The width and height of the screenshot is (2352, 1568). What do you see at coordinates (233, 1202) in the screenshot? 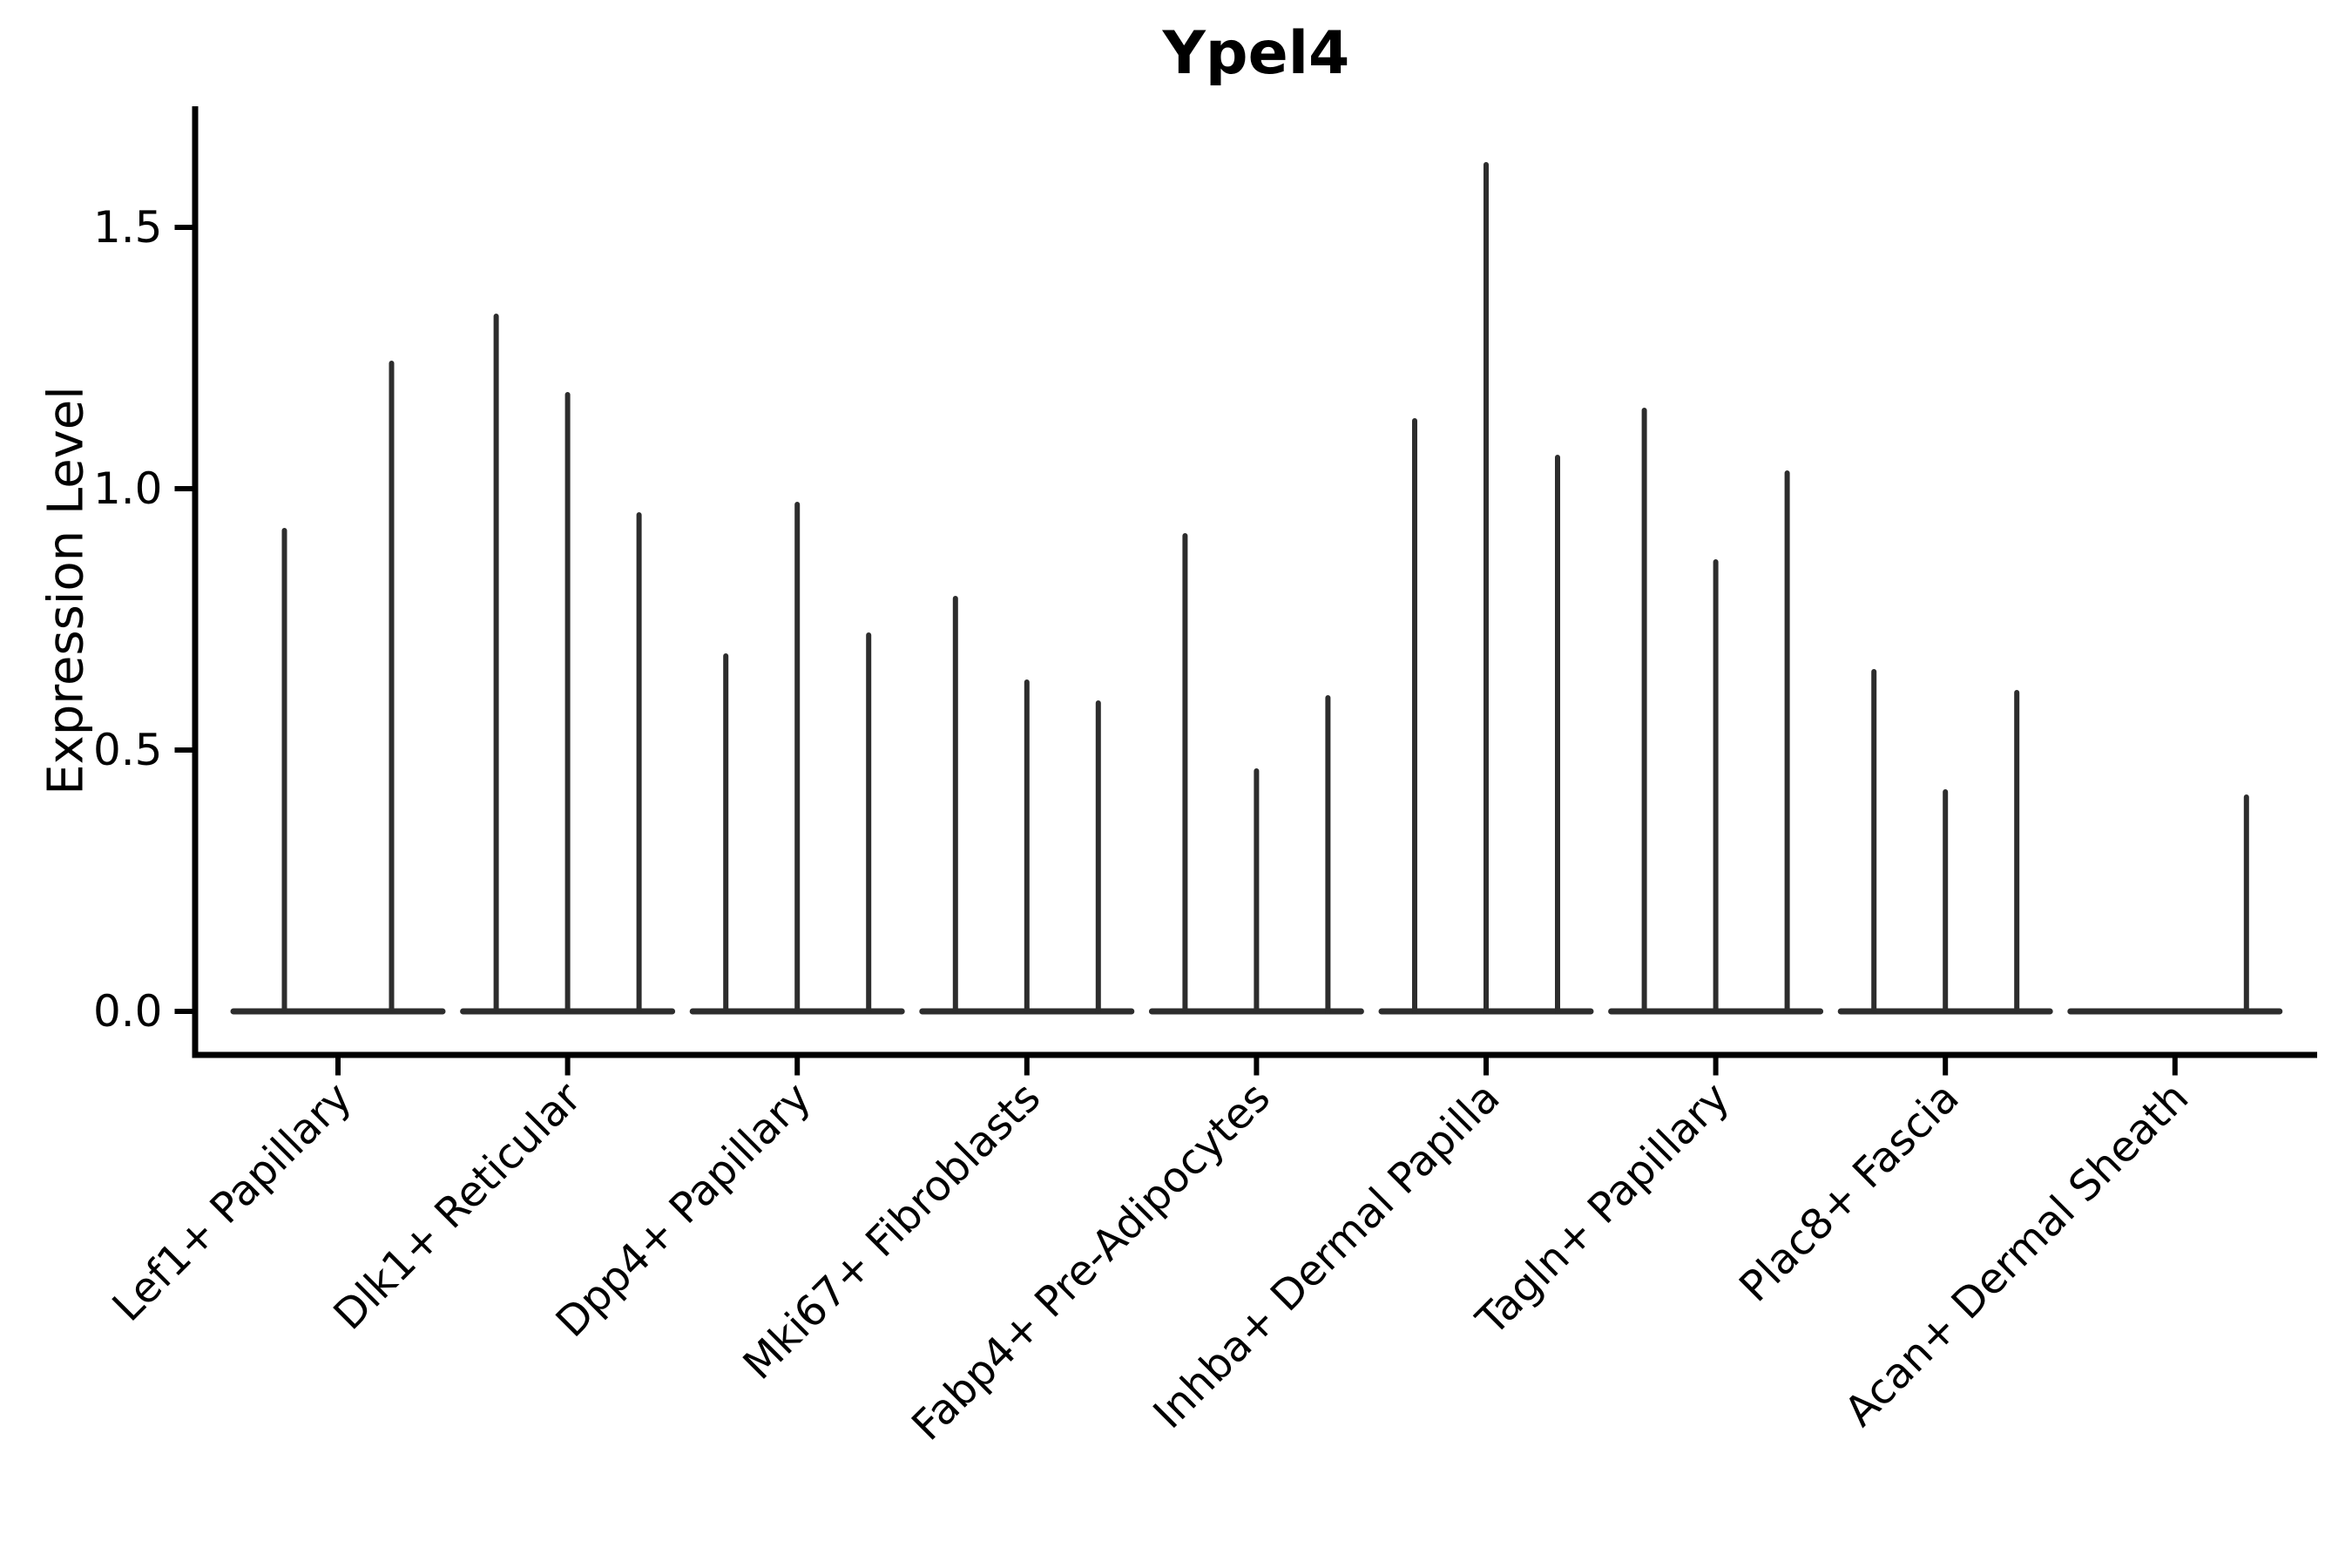
I see `x-axis-category-label: Lef1+ Papillary` at bounding box center [233, 1202].